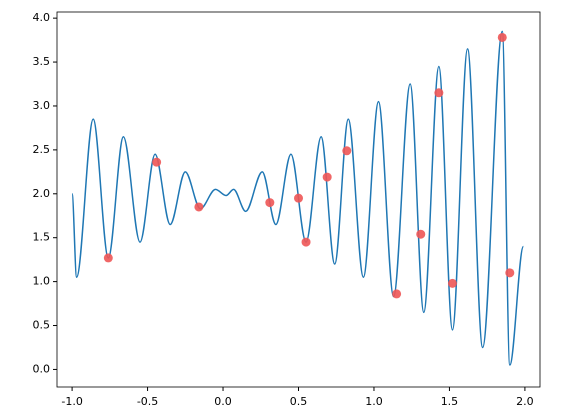 The width and height of the screenshot is (580, 408). Describe the element at coordinates (42, 325) in the screenshot. I see `y-tick-label: 0.5` at that location.